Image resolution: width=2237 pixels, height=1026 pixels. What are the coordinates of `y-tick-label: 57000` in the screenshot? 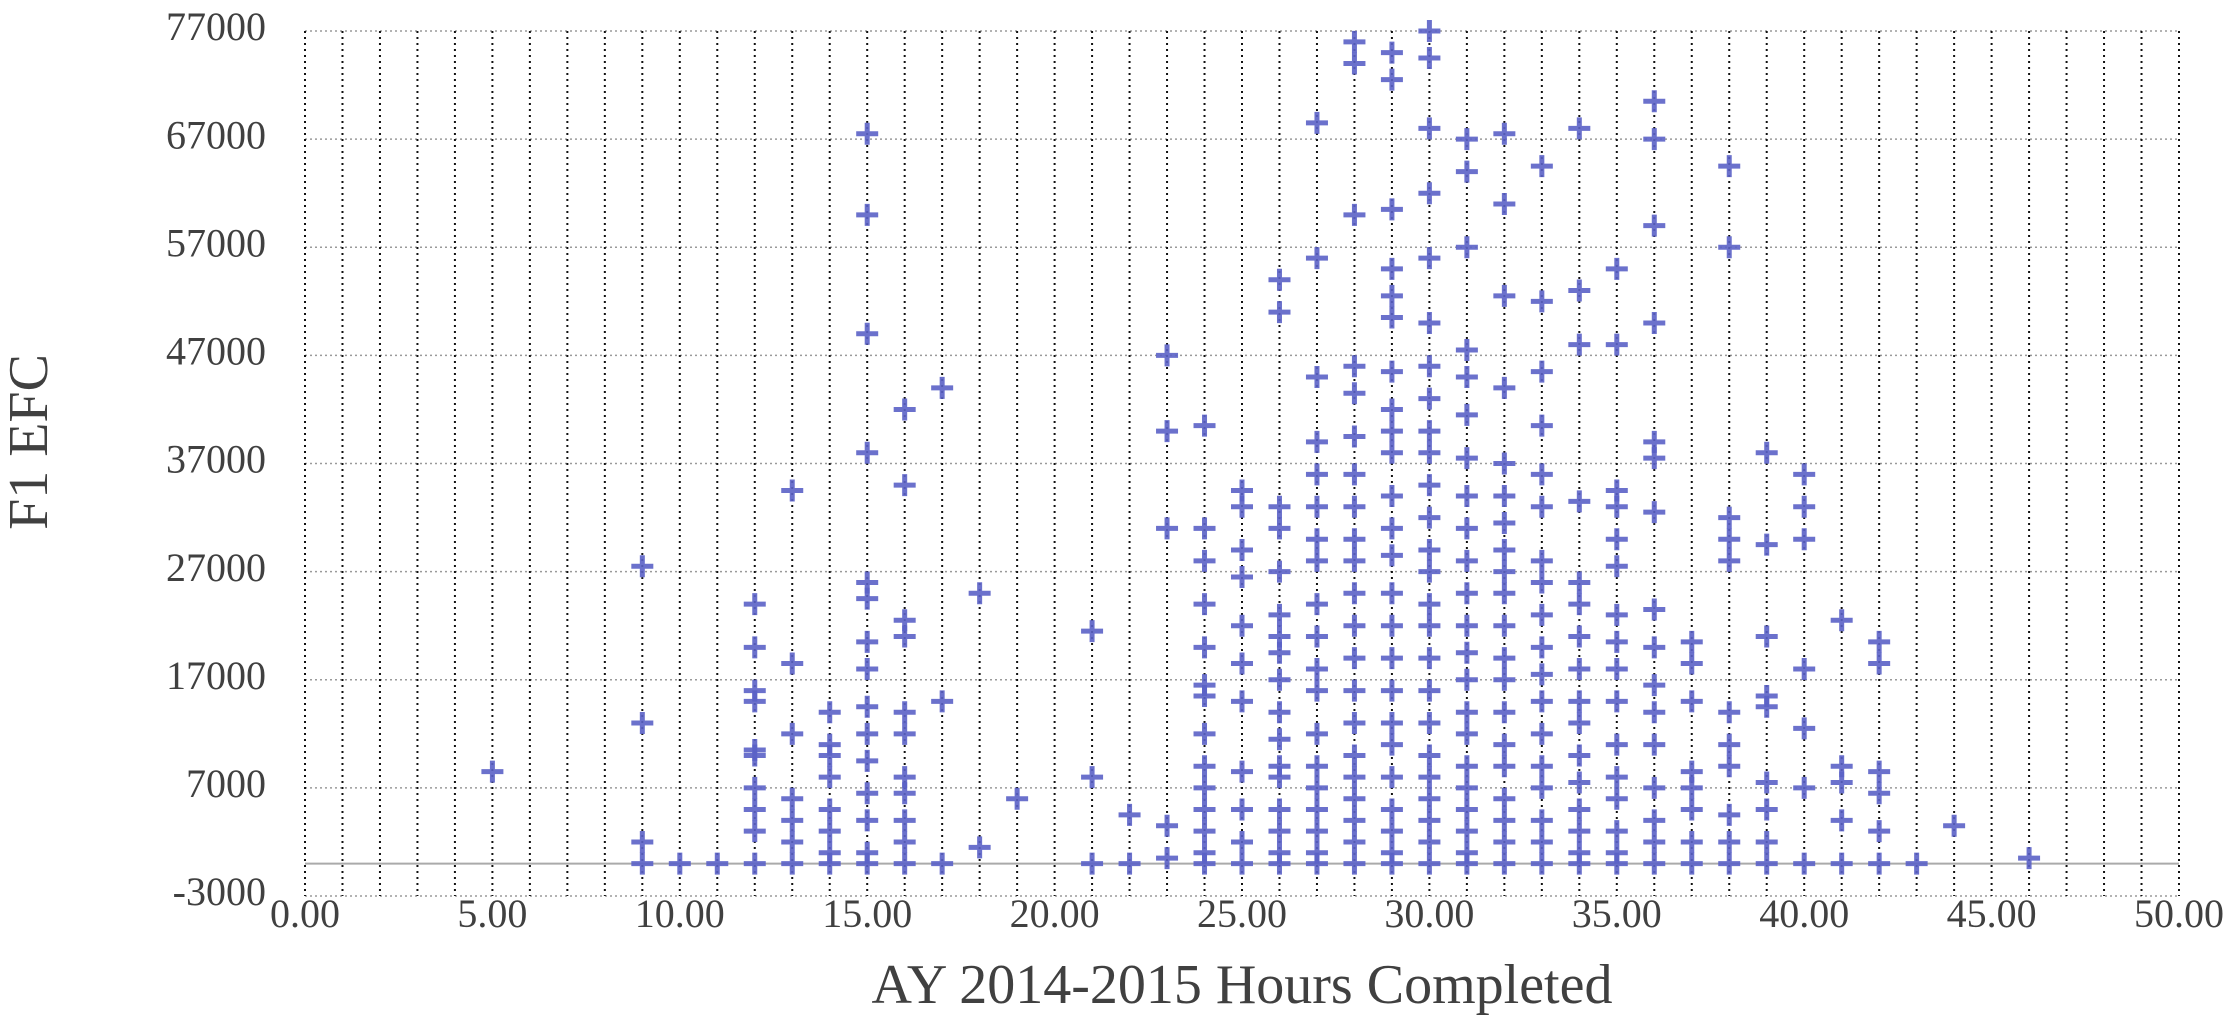 It's located at (216, 242).